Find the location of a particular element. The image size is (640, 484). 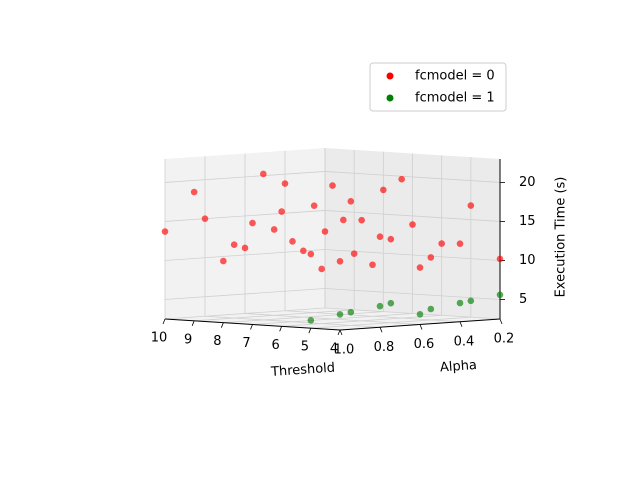

y-tick-label: 1.0 is located at coordinates (344, 350).